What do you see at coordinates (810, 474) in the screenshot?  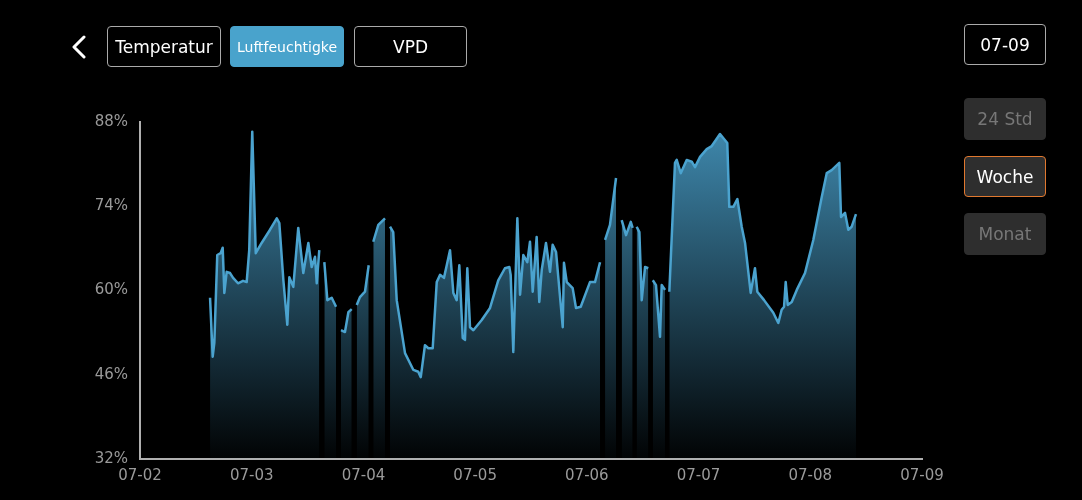 I see `x-tick-label: 07-08` at bounding box center [810, 474].